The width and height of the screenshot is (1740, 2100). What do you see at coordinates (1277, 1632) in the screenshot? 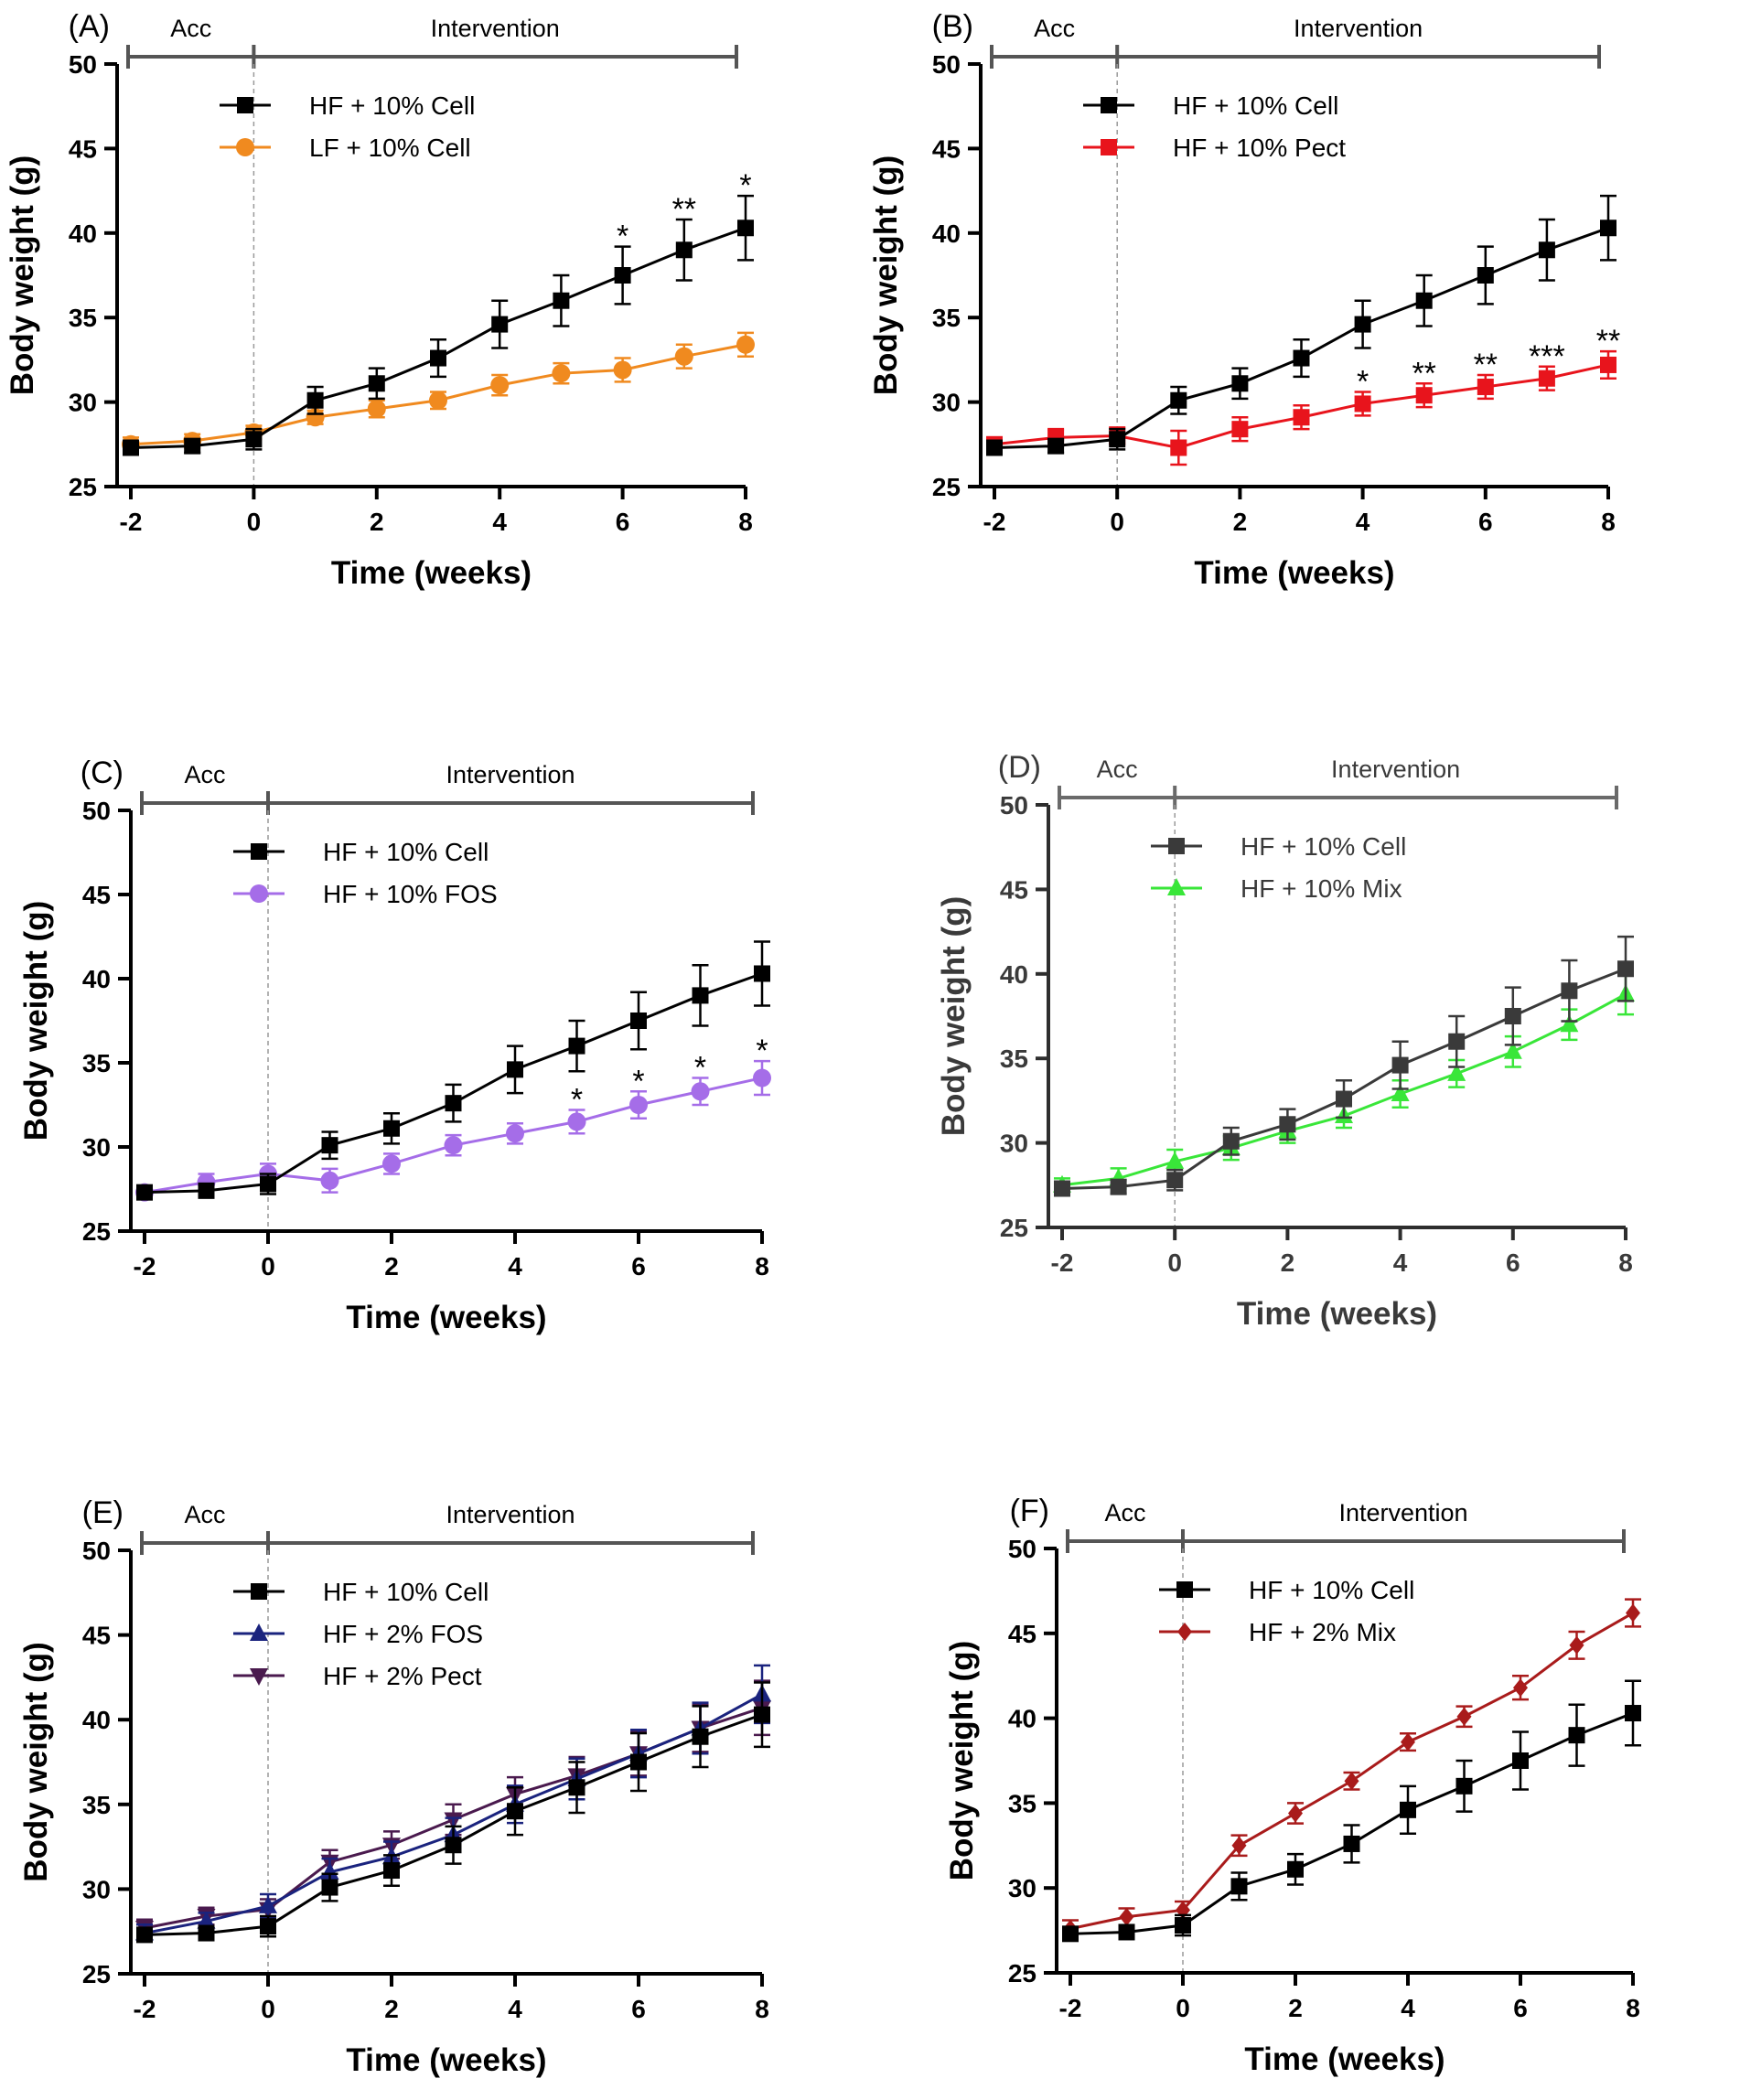
I see `legend-entry: HF + 2% Mix` at bounding box center [1277, 1632].